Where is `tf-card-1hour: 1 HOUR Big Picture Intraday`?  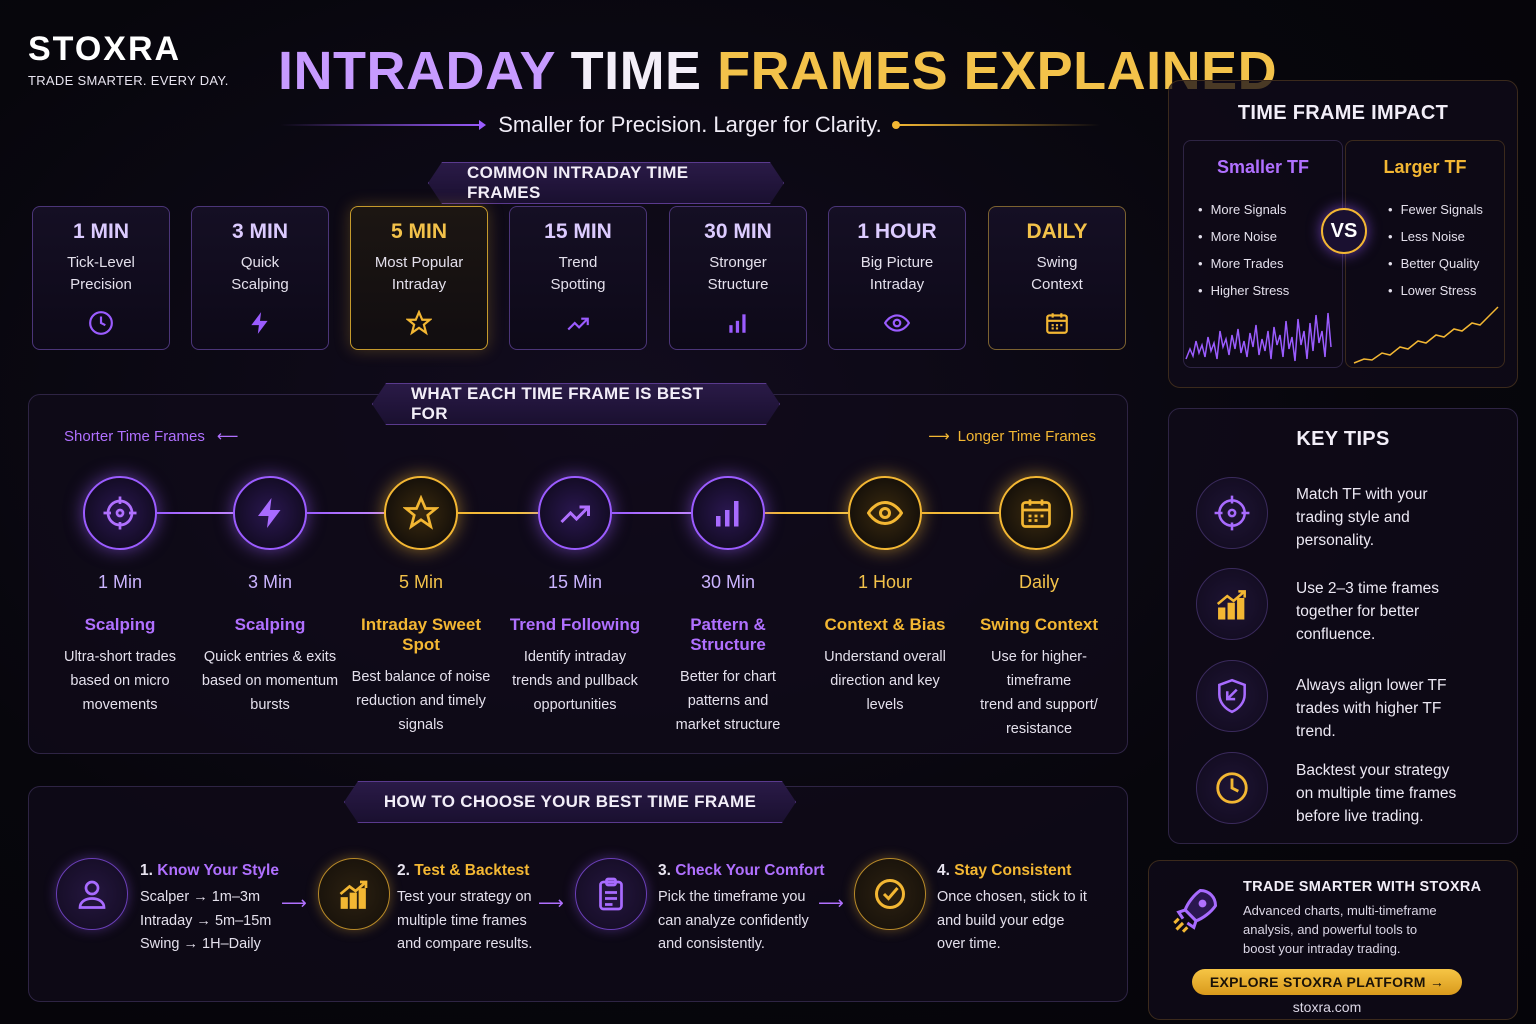
tf-card-1hour: 1 HOUR Big Picture Intraday is located at coordinates (897, 278).